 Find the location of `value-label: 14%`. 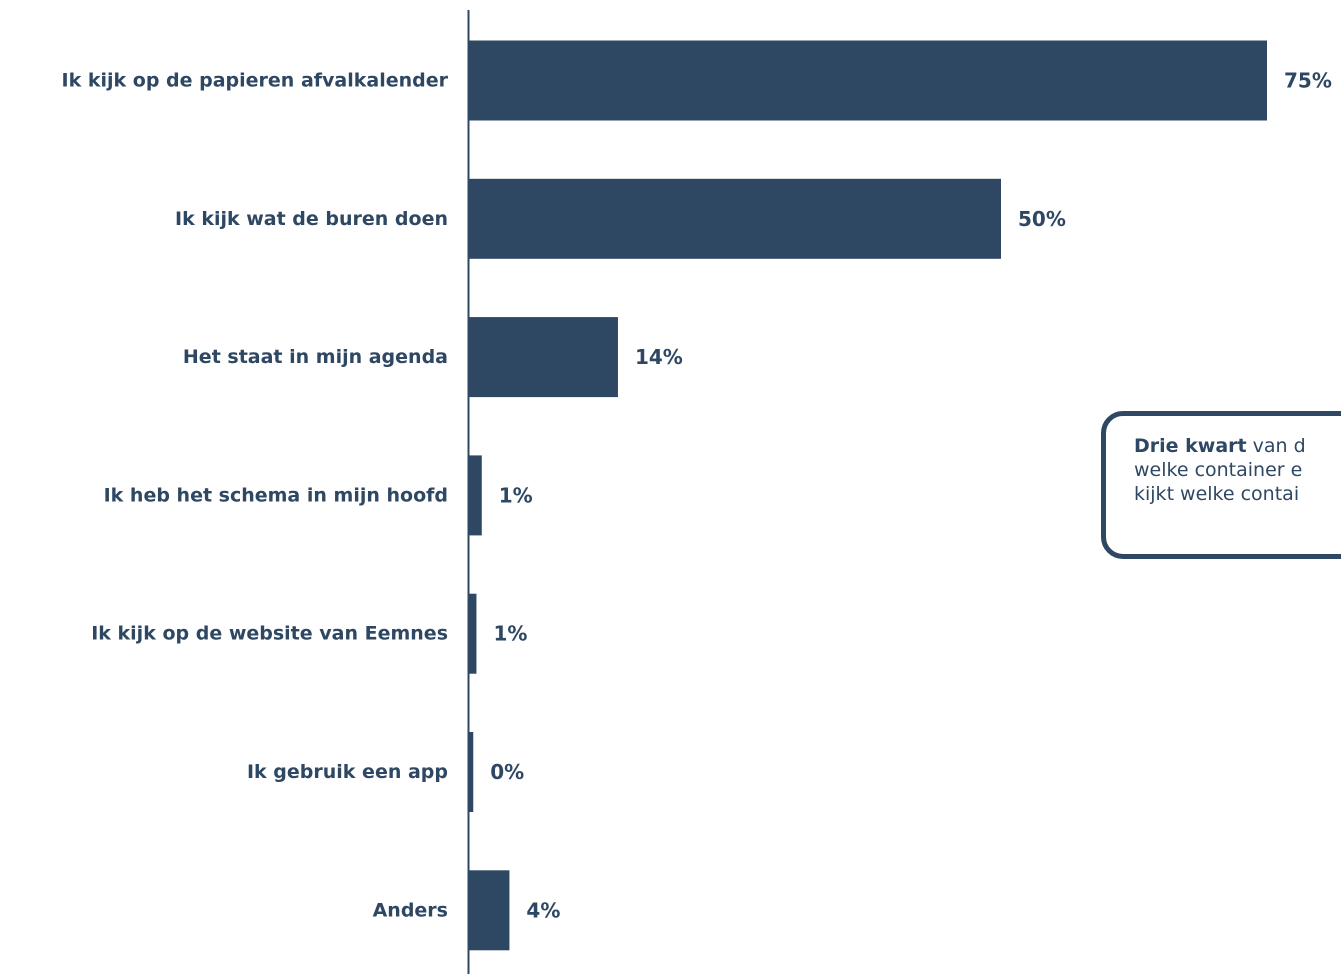

value-label: 14% is located at coordinates (659, 357).